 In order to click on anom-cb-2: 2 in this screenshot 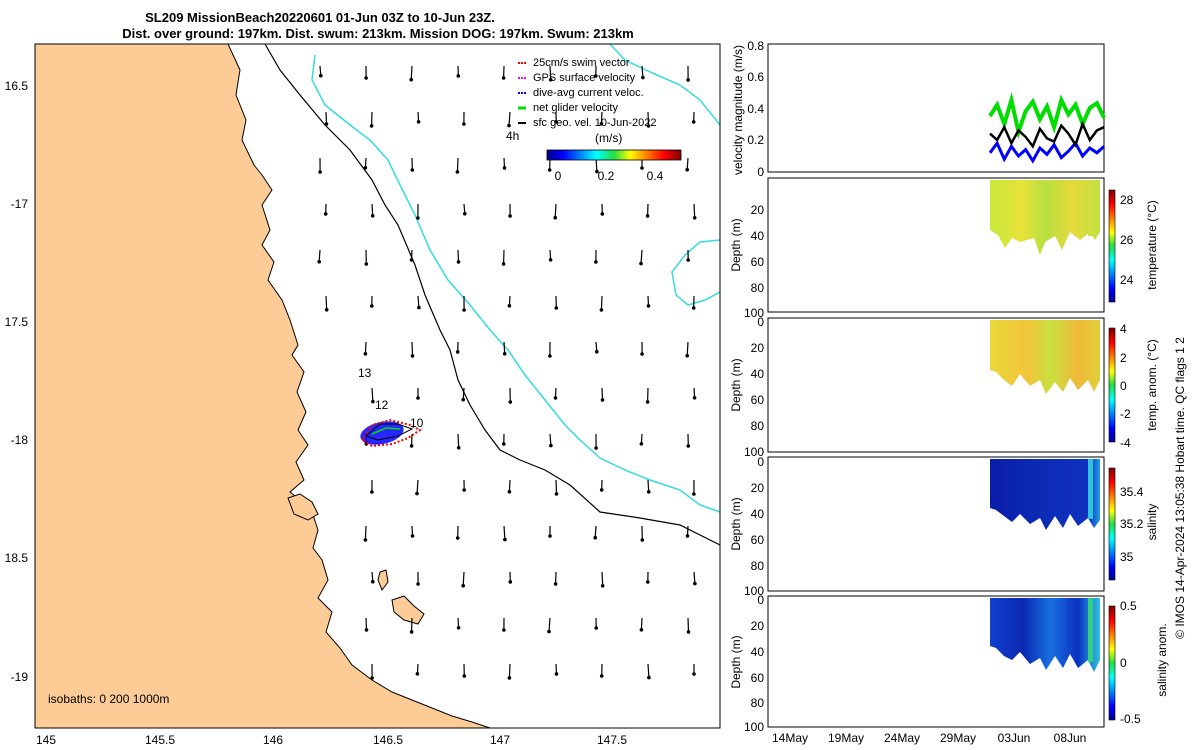, I will do `click(1123, 358)`.